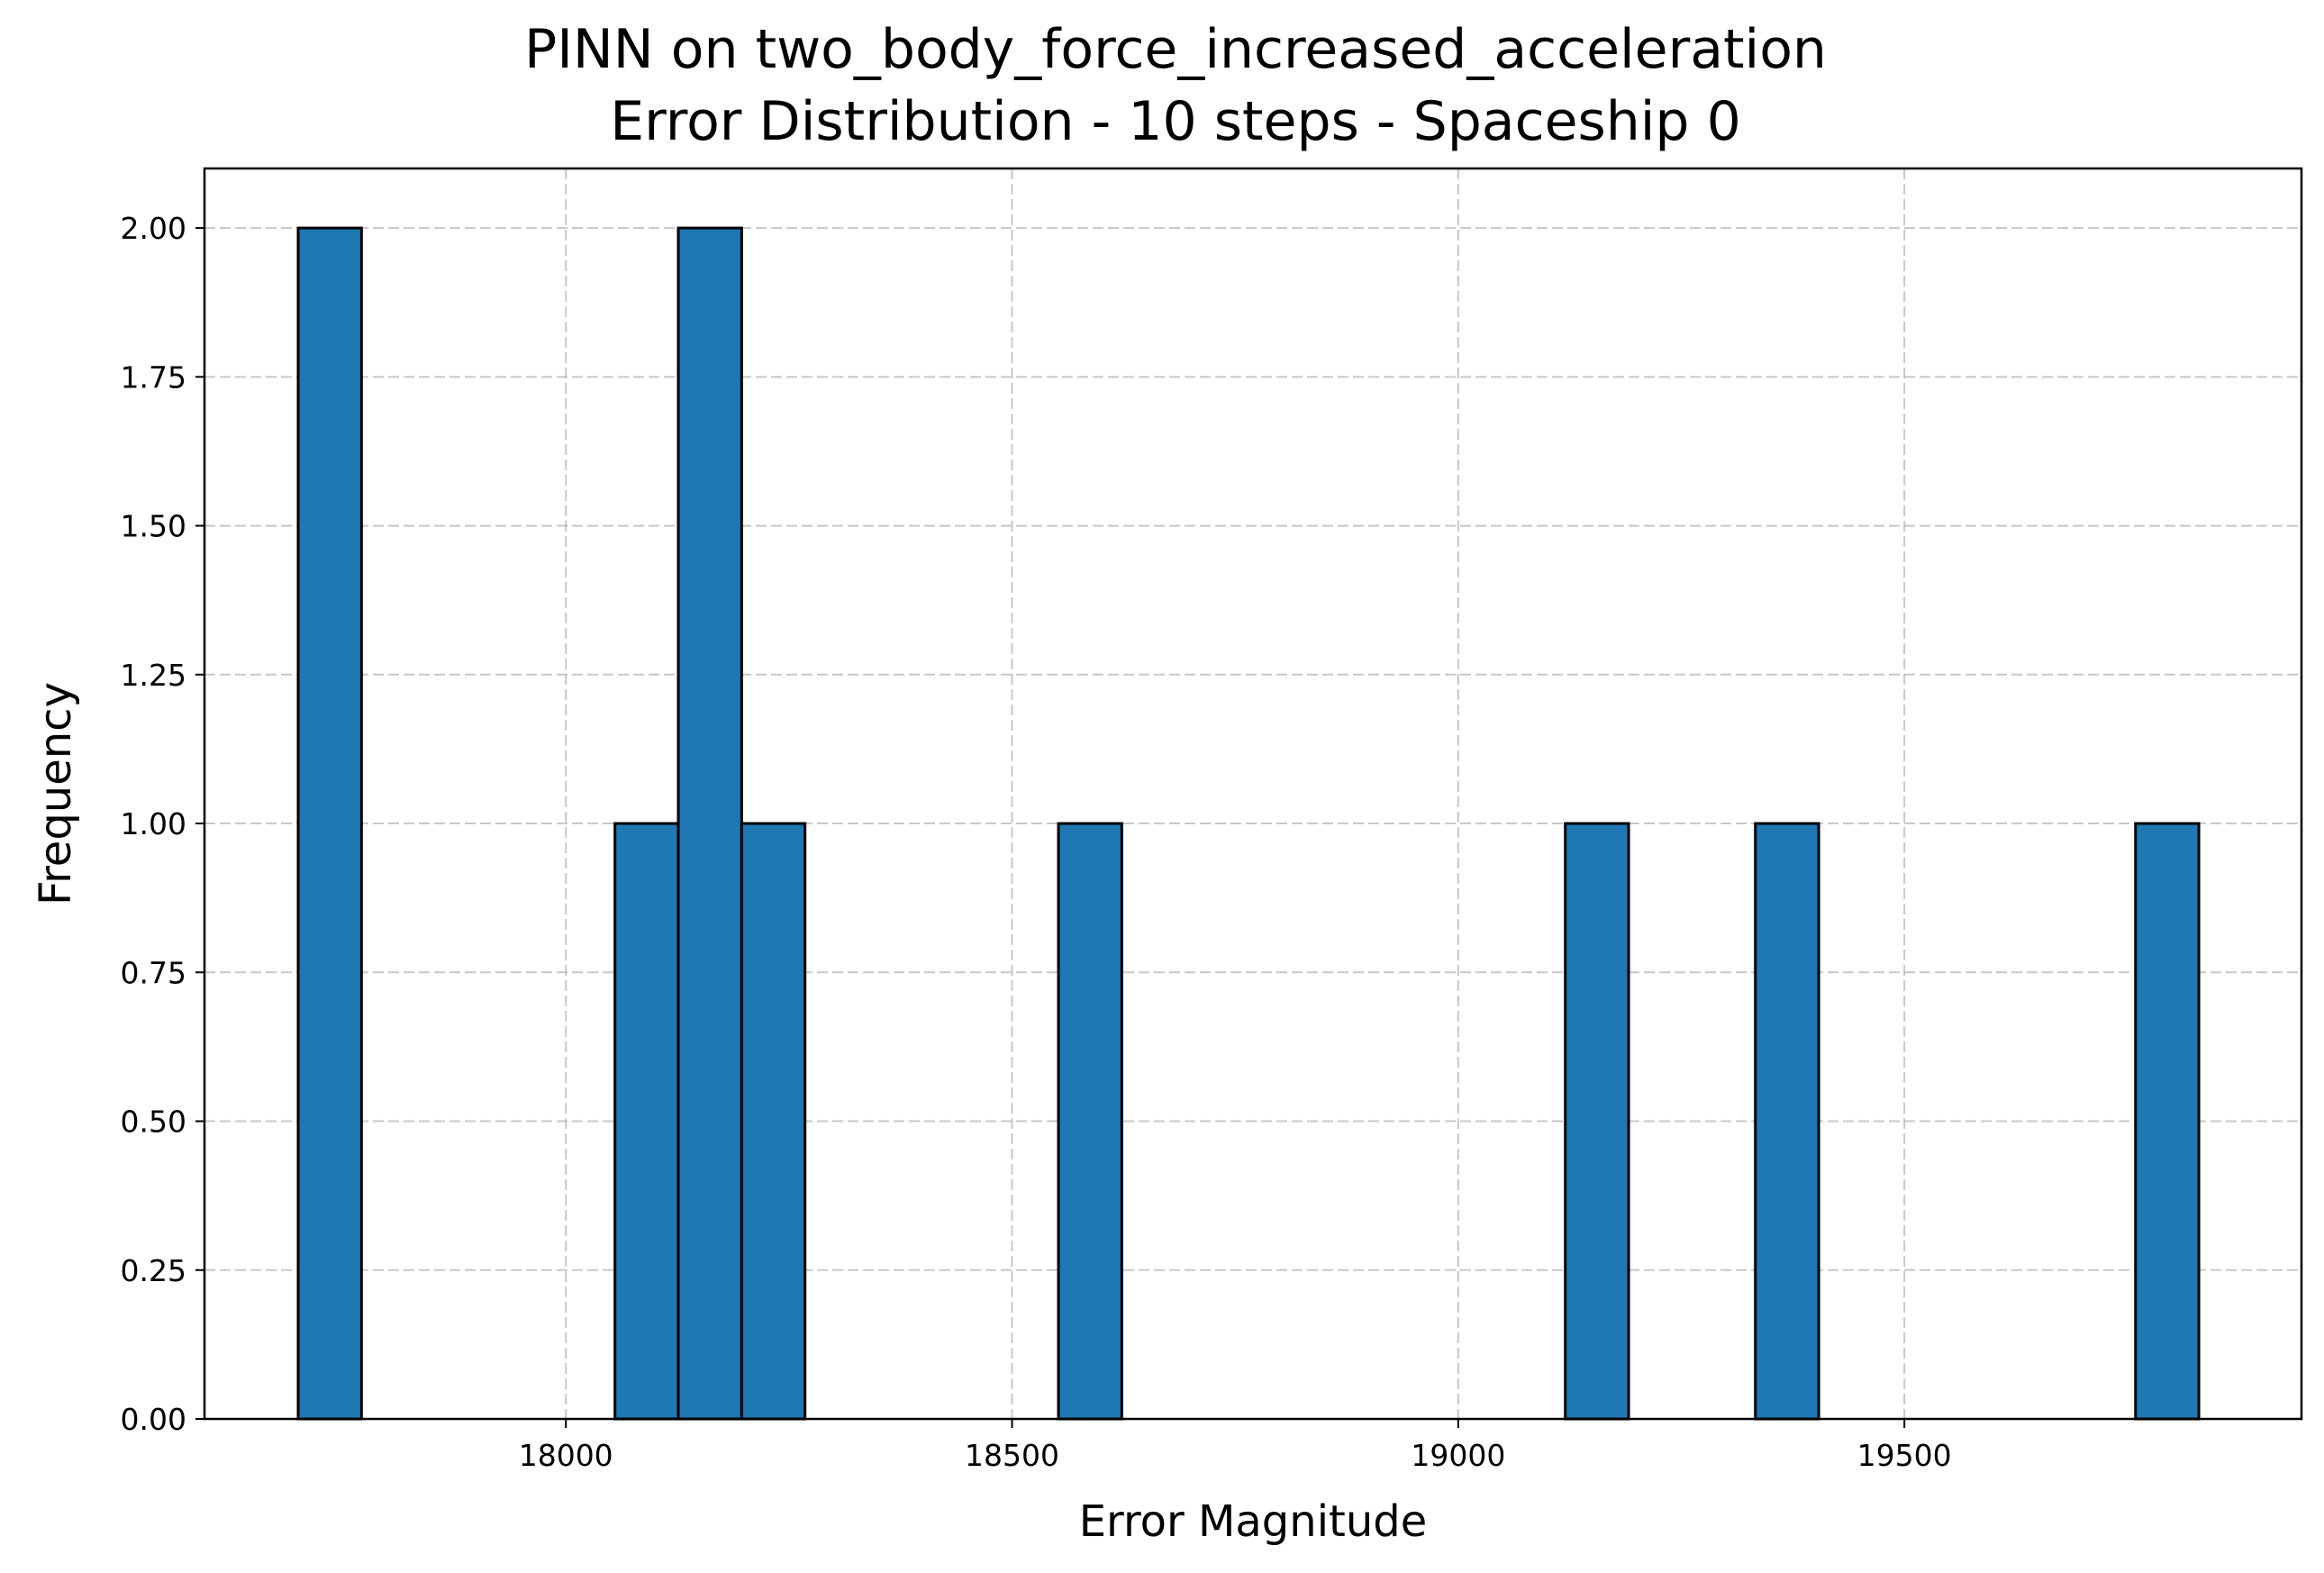 The image size is (2324, 1573). What do you see at coordinates (154, 972) in the screenshot?
I see `y-tick-label: 0.75` at bounding box center [154, 972].